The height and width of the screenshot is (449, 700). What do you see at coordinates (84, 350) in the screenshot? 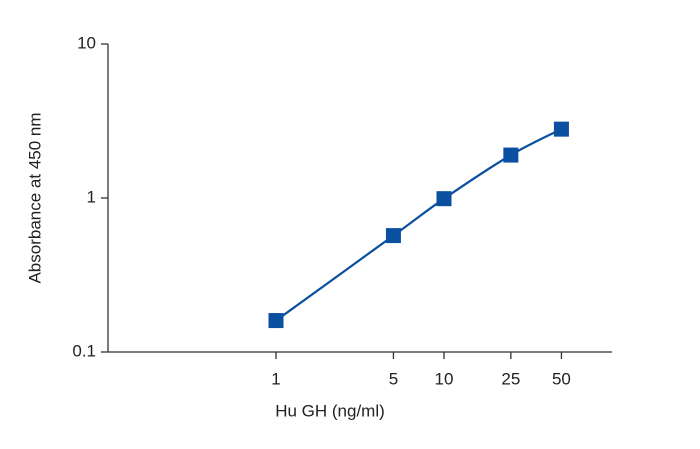
I see `y-tick-label: 0.1` at bounding box center [84, 350].